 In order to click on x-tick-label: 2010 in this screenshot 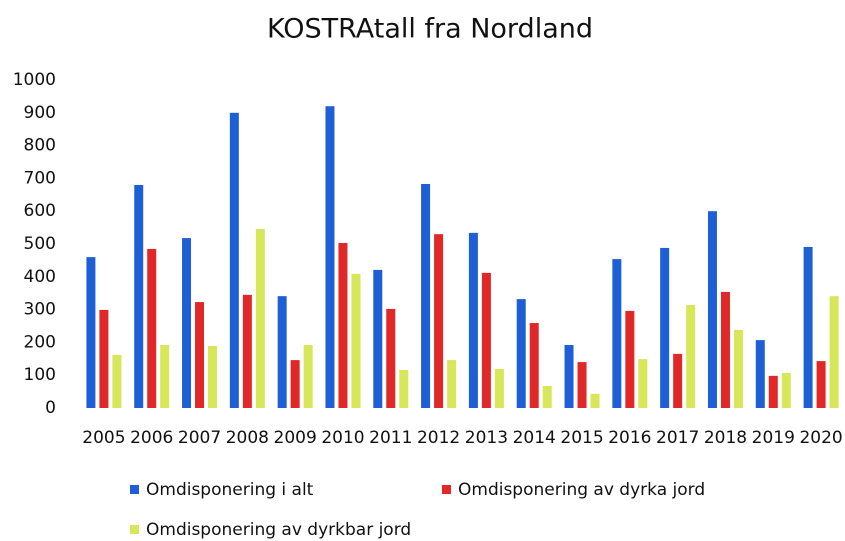, I will do `click(342, 438)`.